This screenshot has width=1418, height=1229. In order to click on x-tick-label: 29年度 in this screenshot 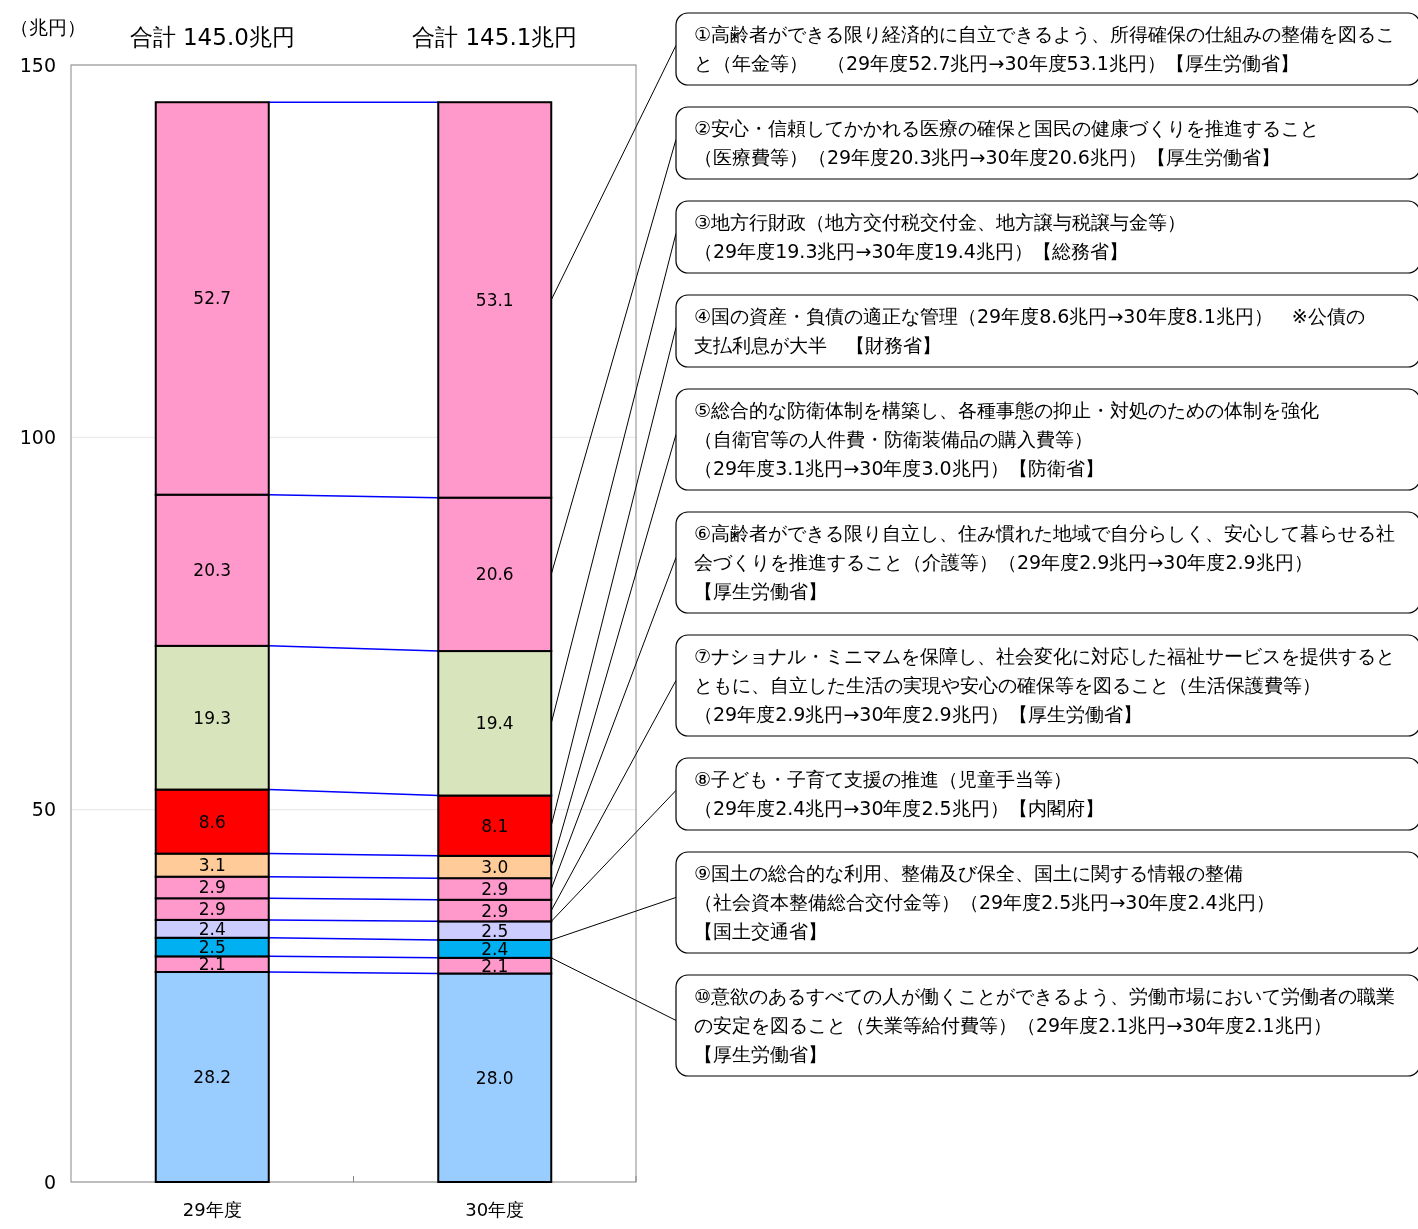, I will do `click(212, 1209)`.